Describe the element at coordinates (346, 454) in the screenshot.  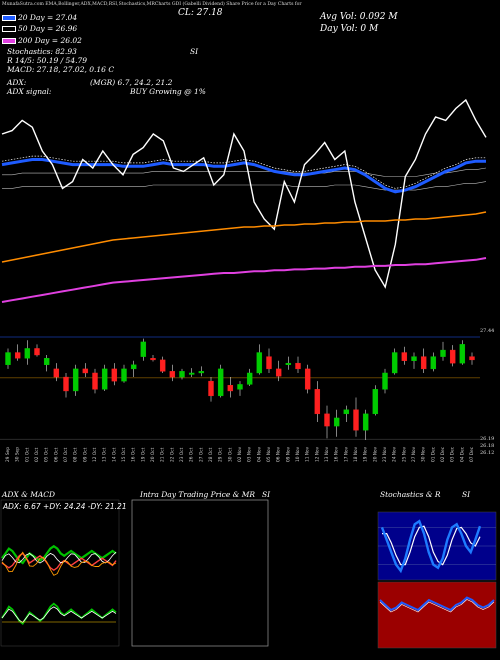
I see `date-tick-label: 17 Nov` at that location.